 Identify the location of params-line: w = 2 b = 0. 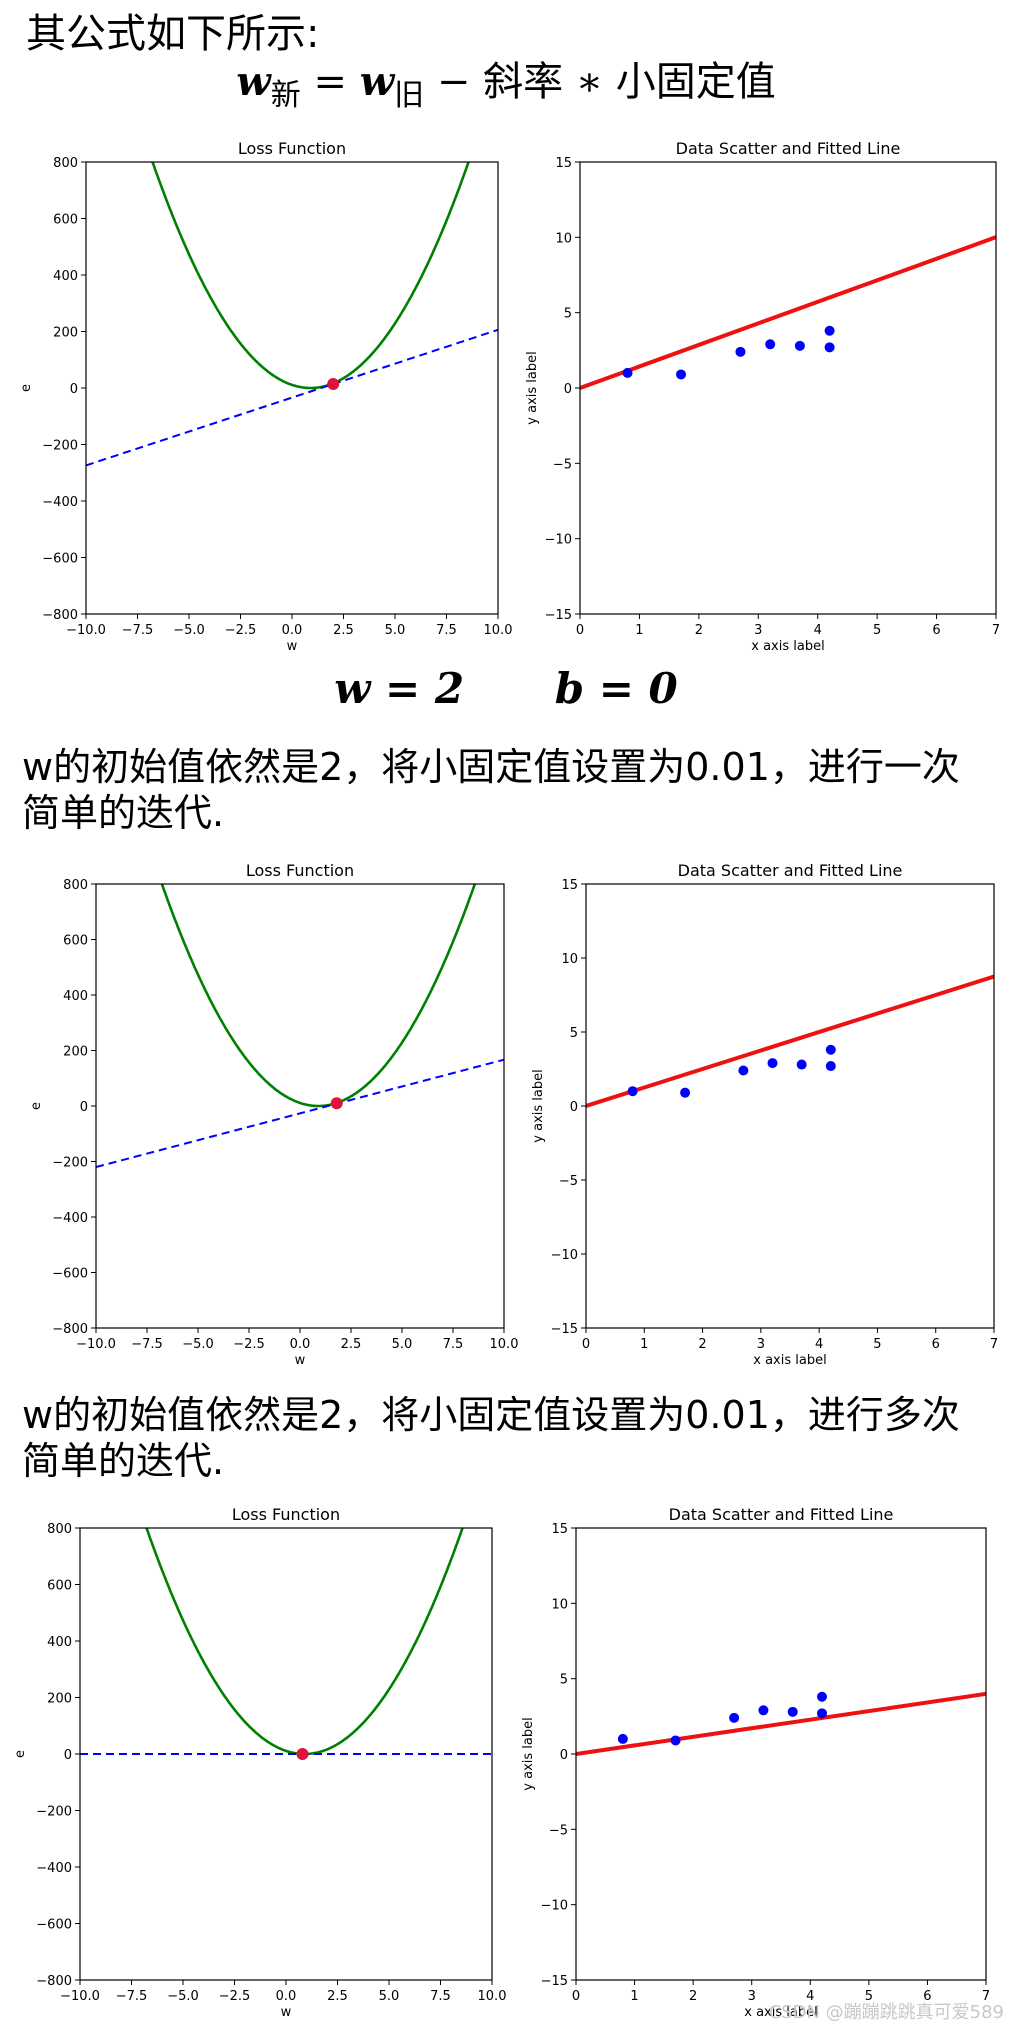
(506, 688).